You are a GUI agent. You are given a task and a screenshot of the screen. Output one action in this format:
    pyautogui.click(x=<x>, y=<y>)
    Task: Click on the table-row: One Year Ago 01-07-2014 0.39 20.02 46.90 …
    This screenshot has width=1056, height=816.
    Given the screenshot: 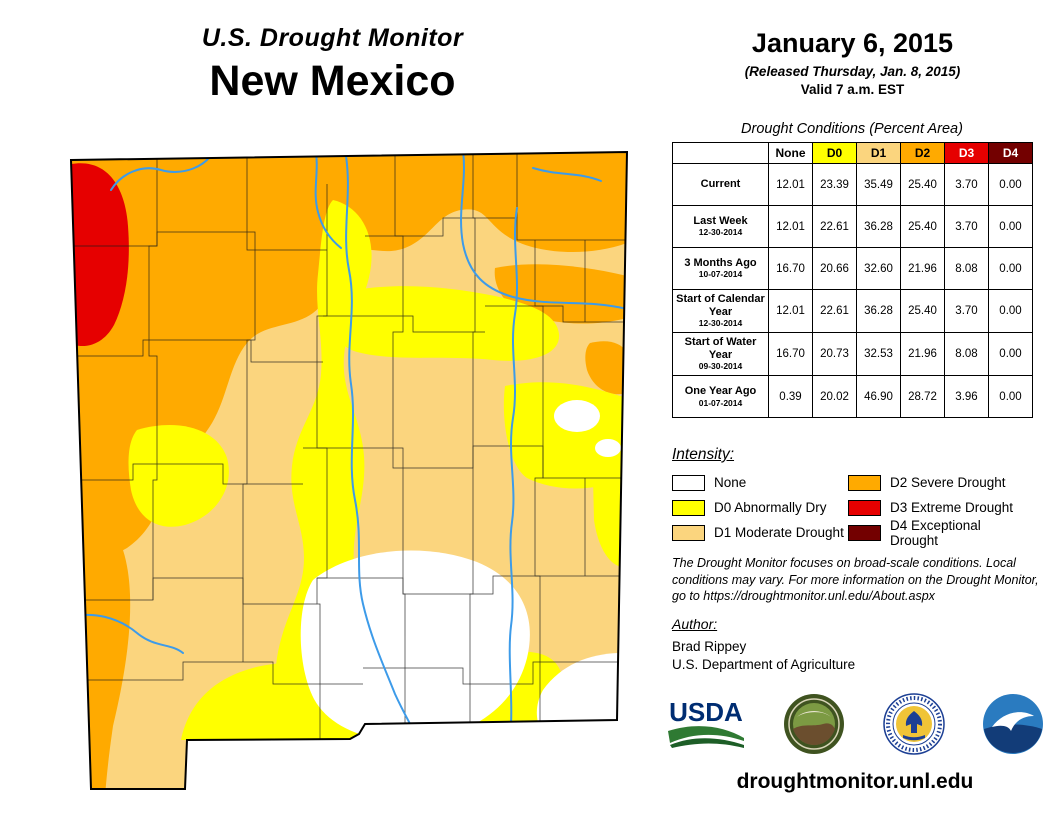 What is the action you would take?
    pyautogui.click(x=852, y=397)
    